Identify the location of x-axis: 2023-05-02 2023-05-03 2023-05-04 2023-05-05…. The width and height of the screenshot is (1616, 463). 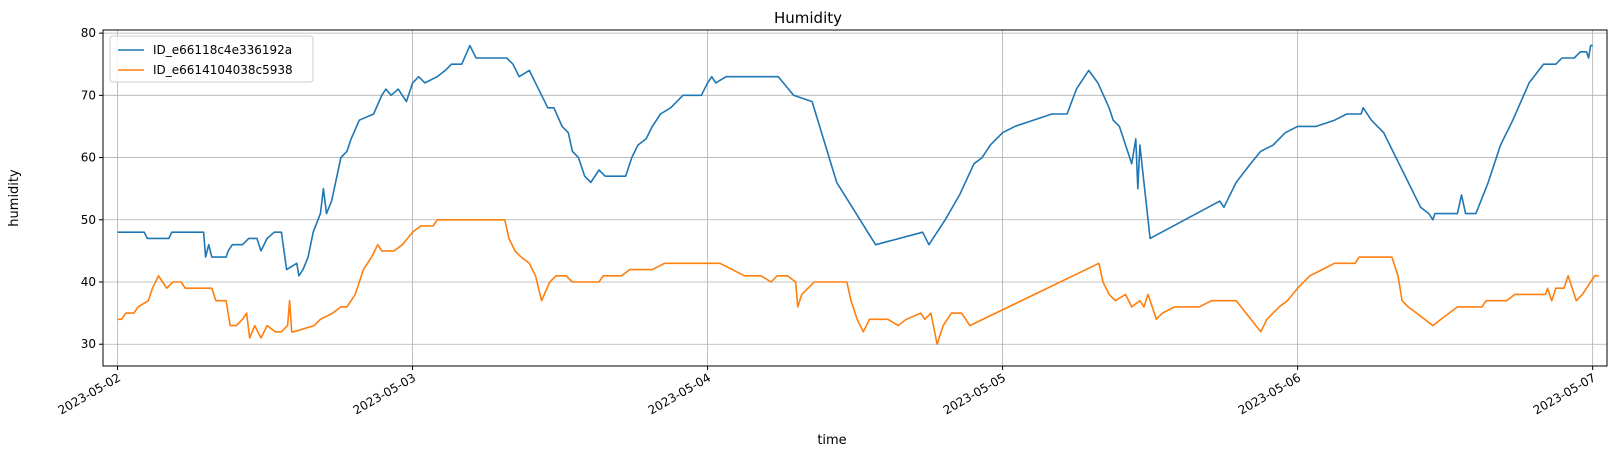
(827, 391).